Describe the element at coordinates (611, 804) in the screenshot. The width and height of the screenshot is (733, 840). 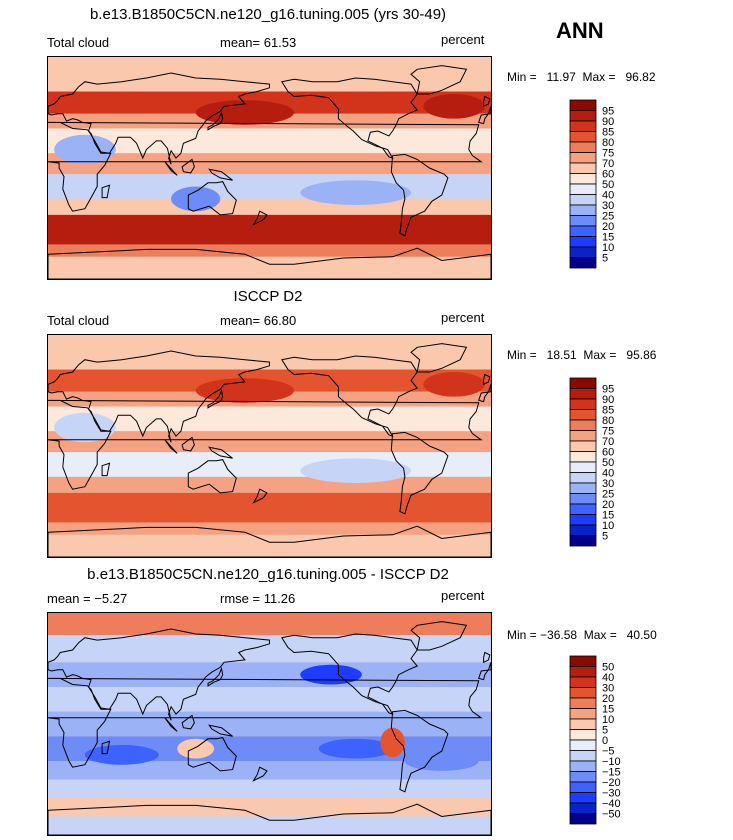
I see `colorbar-tick-label: −40` at that location.